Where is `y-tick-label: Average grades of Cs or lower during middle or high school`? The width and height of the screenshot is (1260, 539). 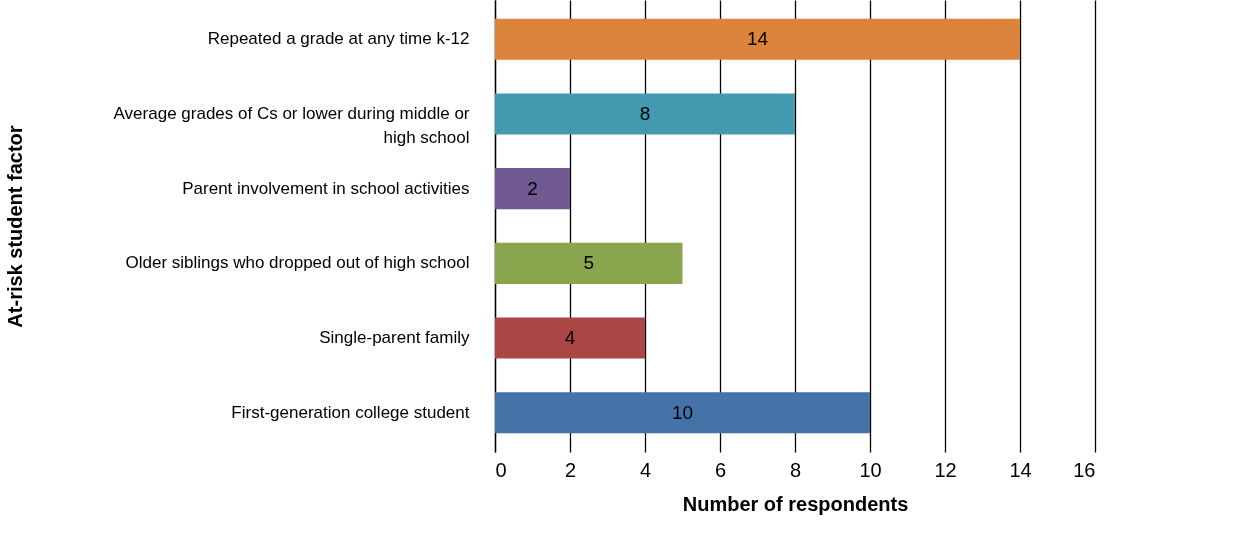 y-tick-label: Average grades of Cs or lower during middle or high school is located at coordinates (291, 125).